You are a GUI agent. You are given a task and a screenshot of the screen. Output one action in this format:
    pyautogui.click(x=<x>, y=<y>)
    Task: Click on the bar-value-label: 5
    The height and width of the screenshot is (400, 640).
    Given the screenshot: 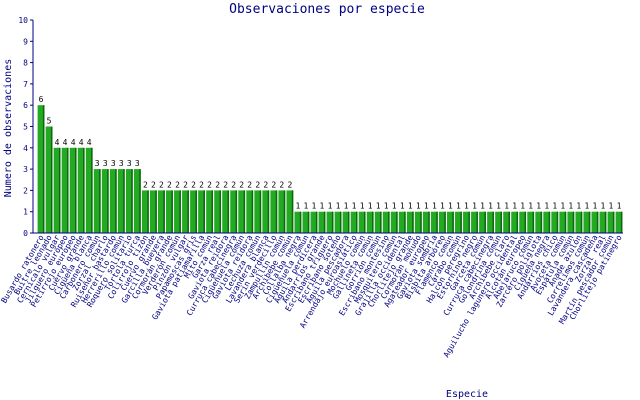 What is the action you would take?
    pyautogui.click(x=49, y=121)
    